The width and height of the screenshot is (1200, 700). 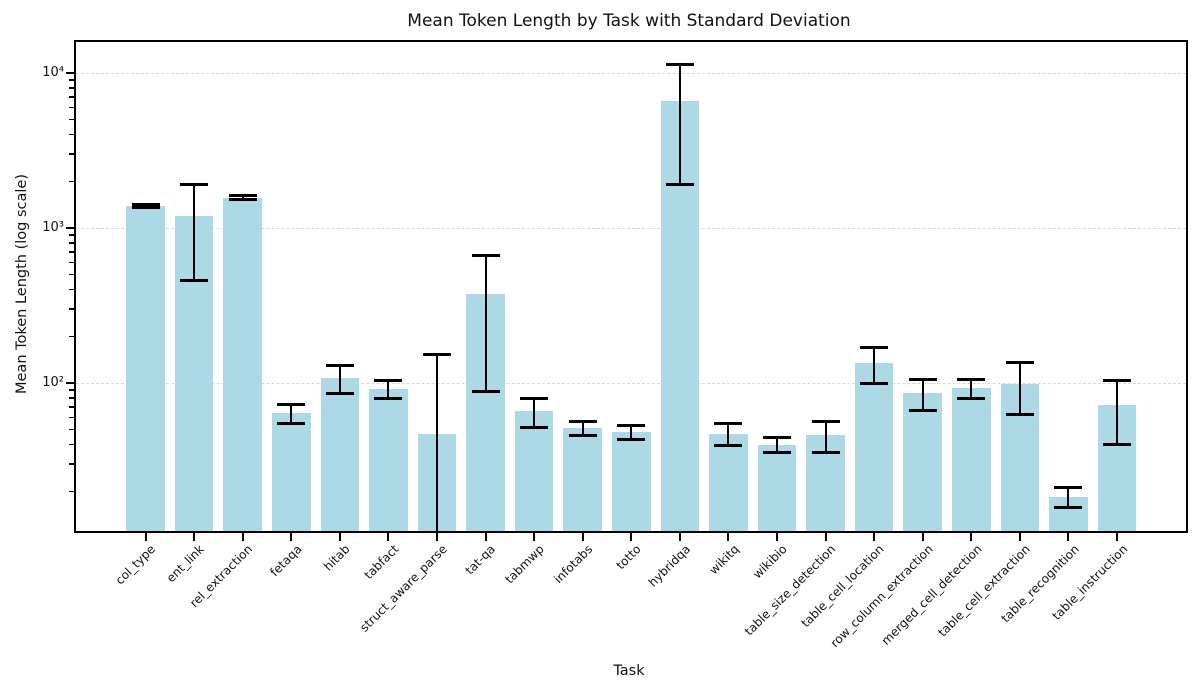 What do you see at coordinates (136, 565) in the screenshot?
I see `x-tick-label-col-type: col_type` at bounding box center [136, 565].